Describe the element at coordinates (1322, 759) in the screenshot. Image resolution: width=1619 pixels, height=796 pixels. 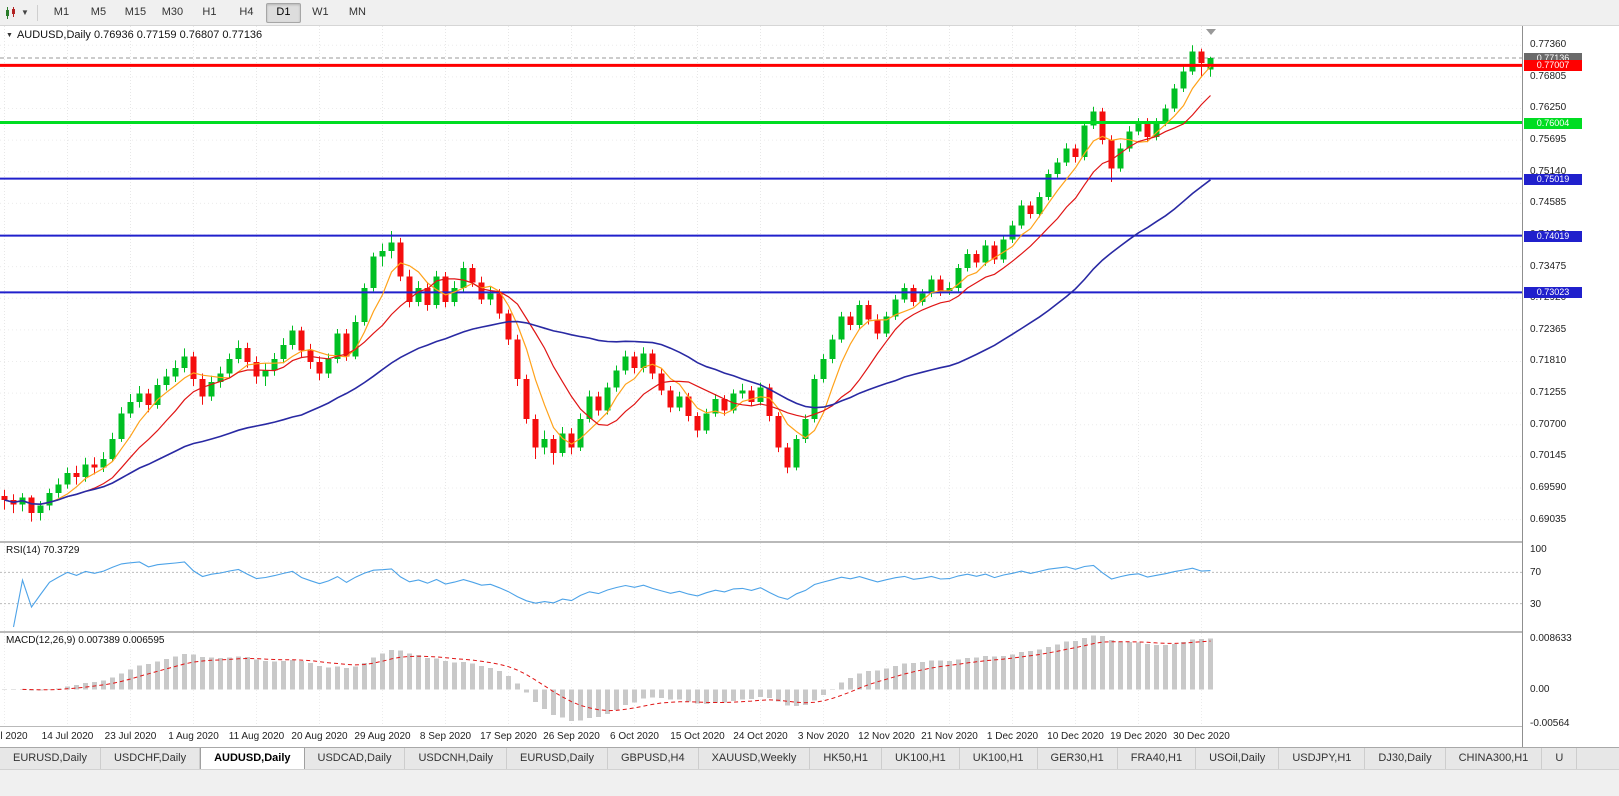
I see `tab-usdjpy-h1: USDJPY,H1` at that location.